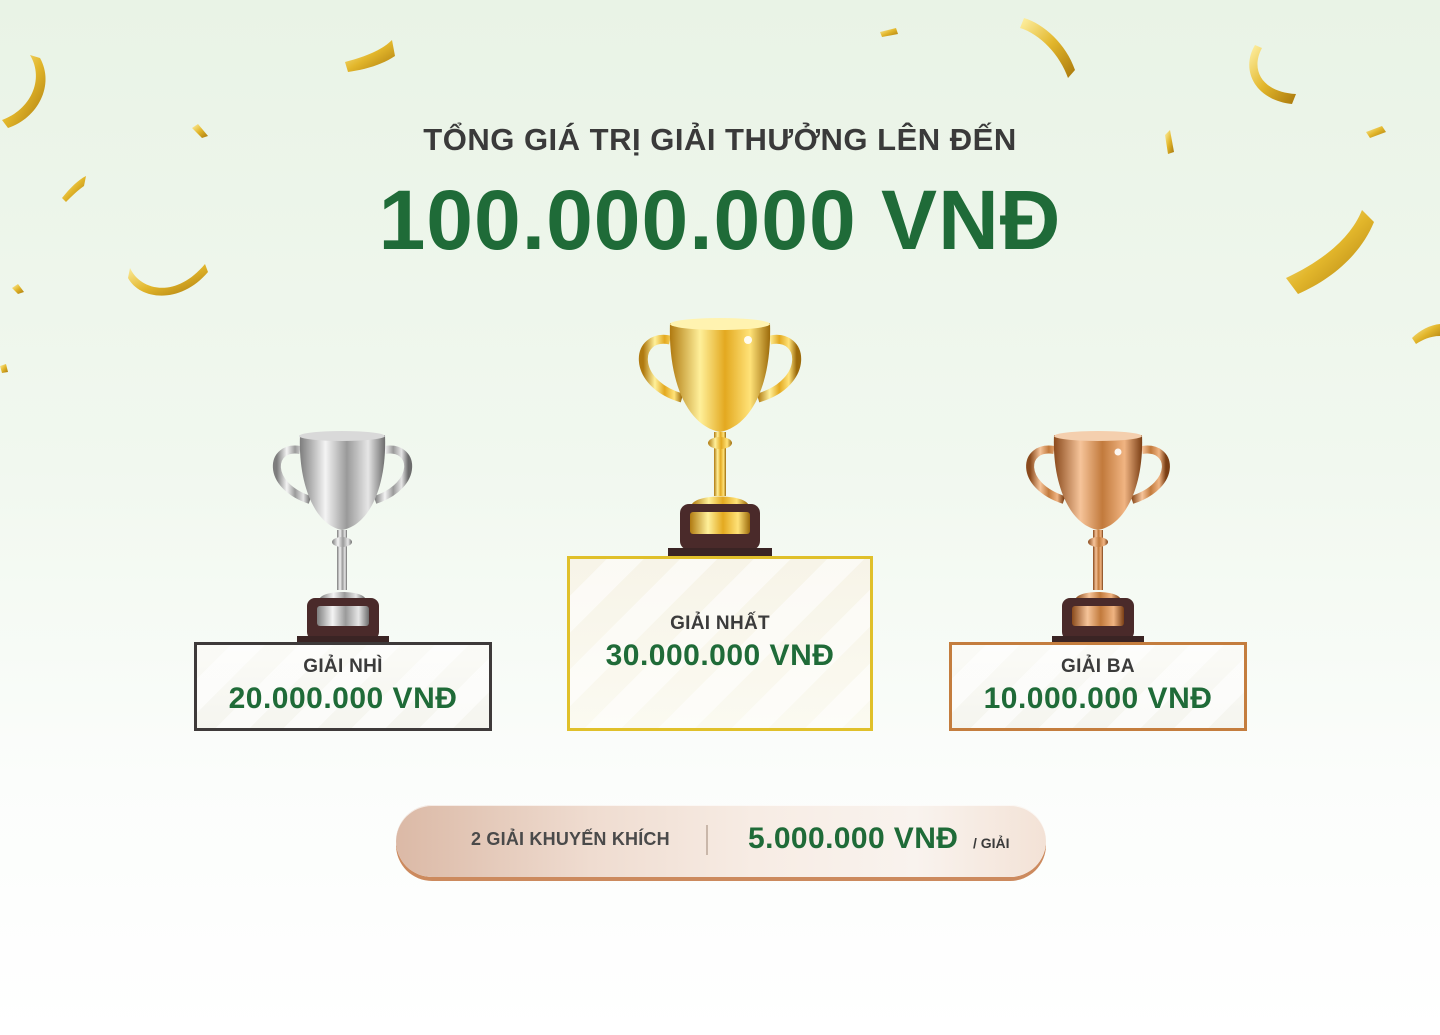 The height and width of the screenshot is (1035, 1440). Describe the element at coordinates (720, 220) in the screenshot. I see `prize-total-amount: 100.000.000 VNĐ` at that location.